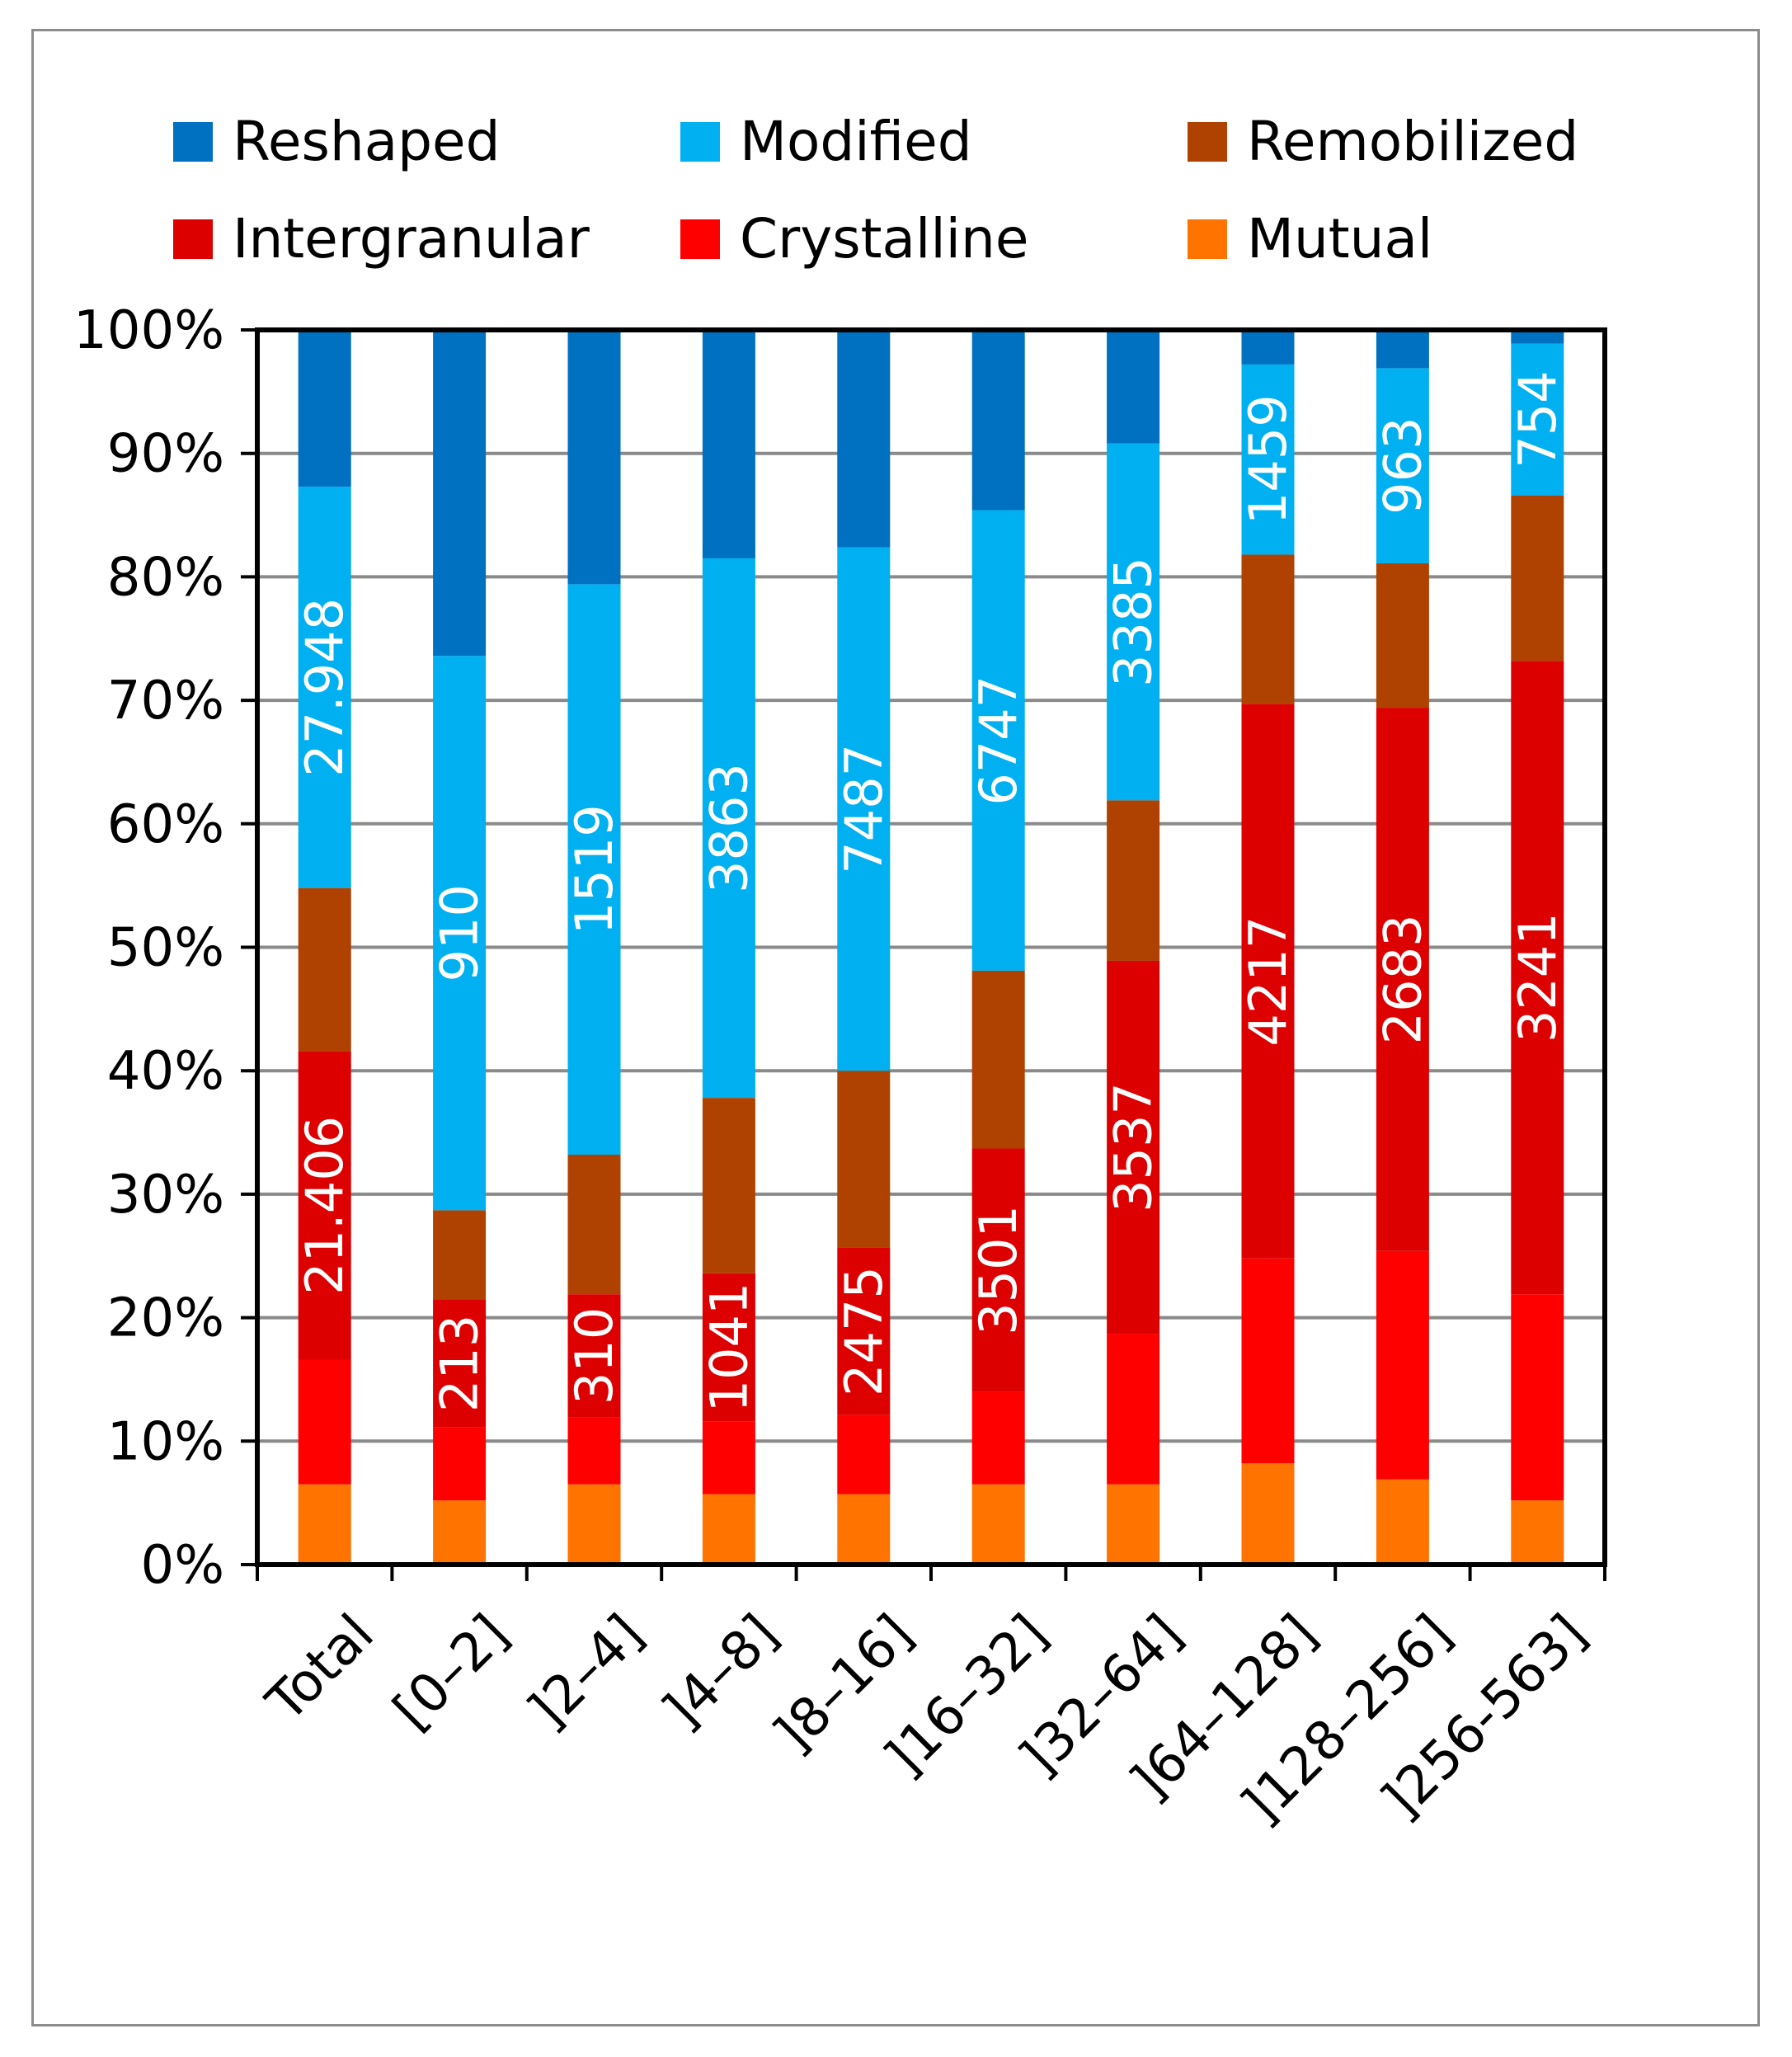  I want to click on data-label: 213, so click(460, 1364).